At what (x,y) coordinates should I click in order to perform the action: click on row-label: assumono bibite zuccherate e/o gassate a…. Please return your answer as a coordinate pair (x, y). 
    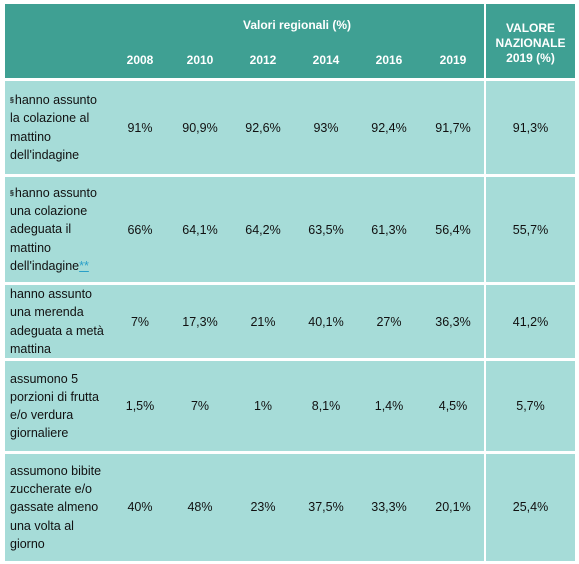
    Looking at the image, I should click on (57, 506).